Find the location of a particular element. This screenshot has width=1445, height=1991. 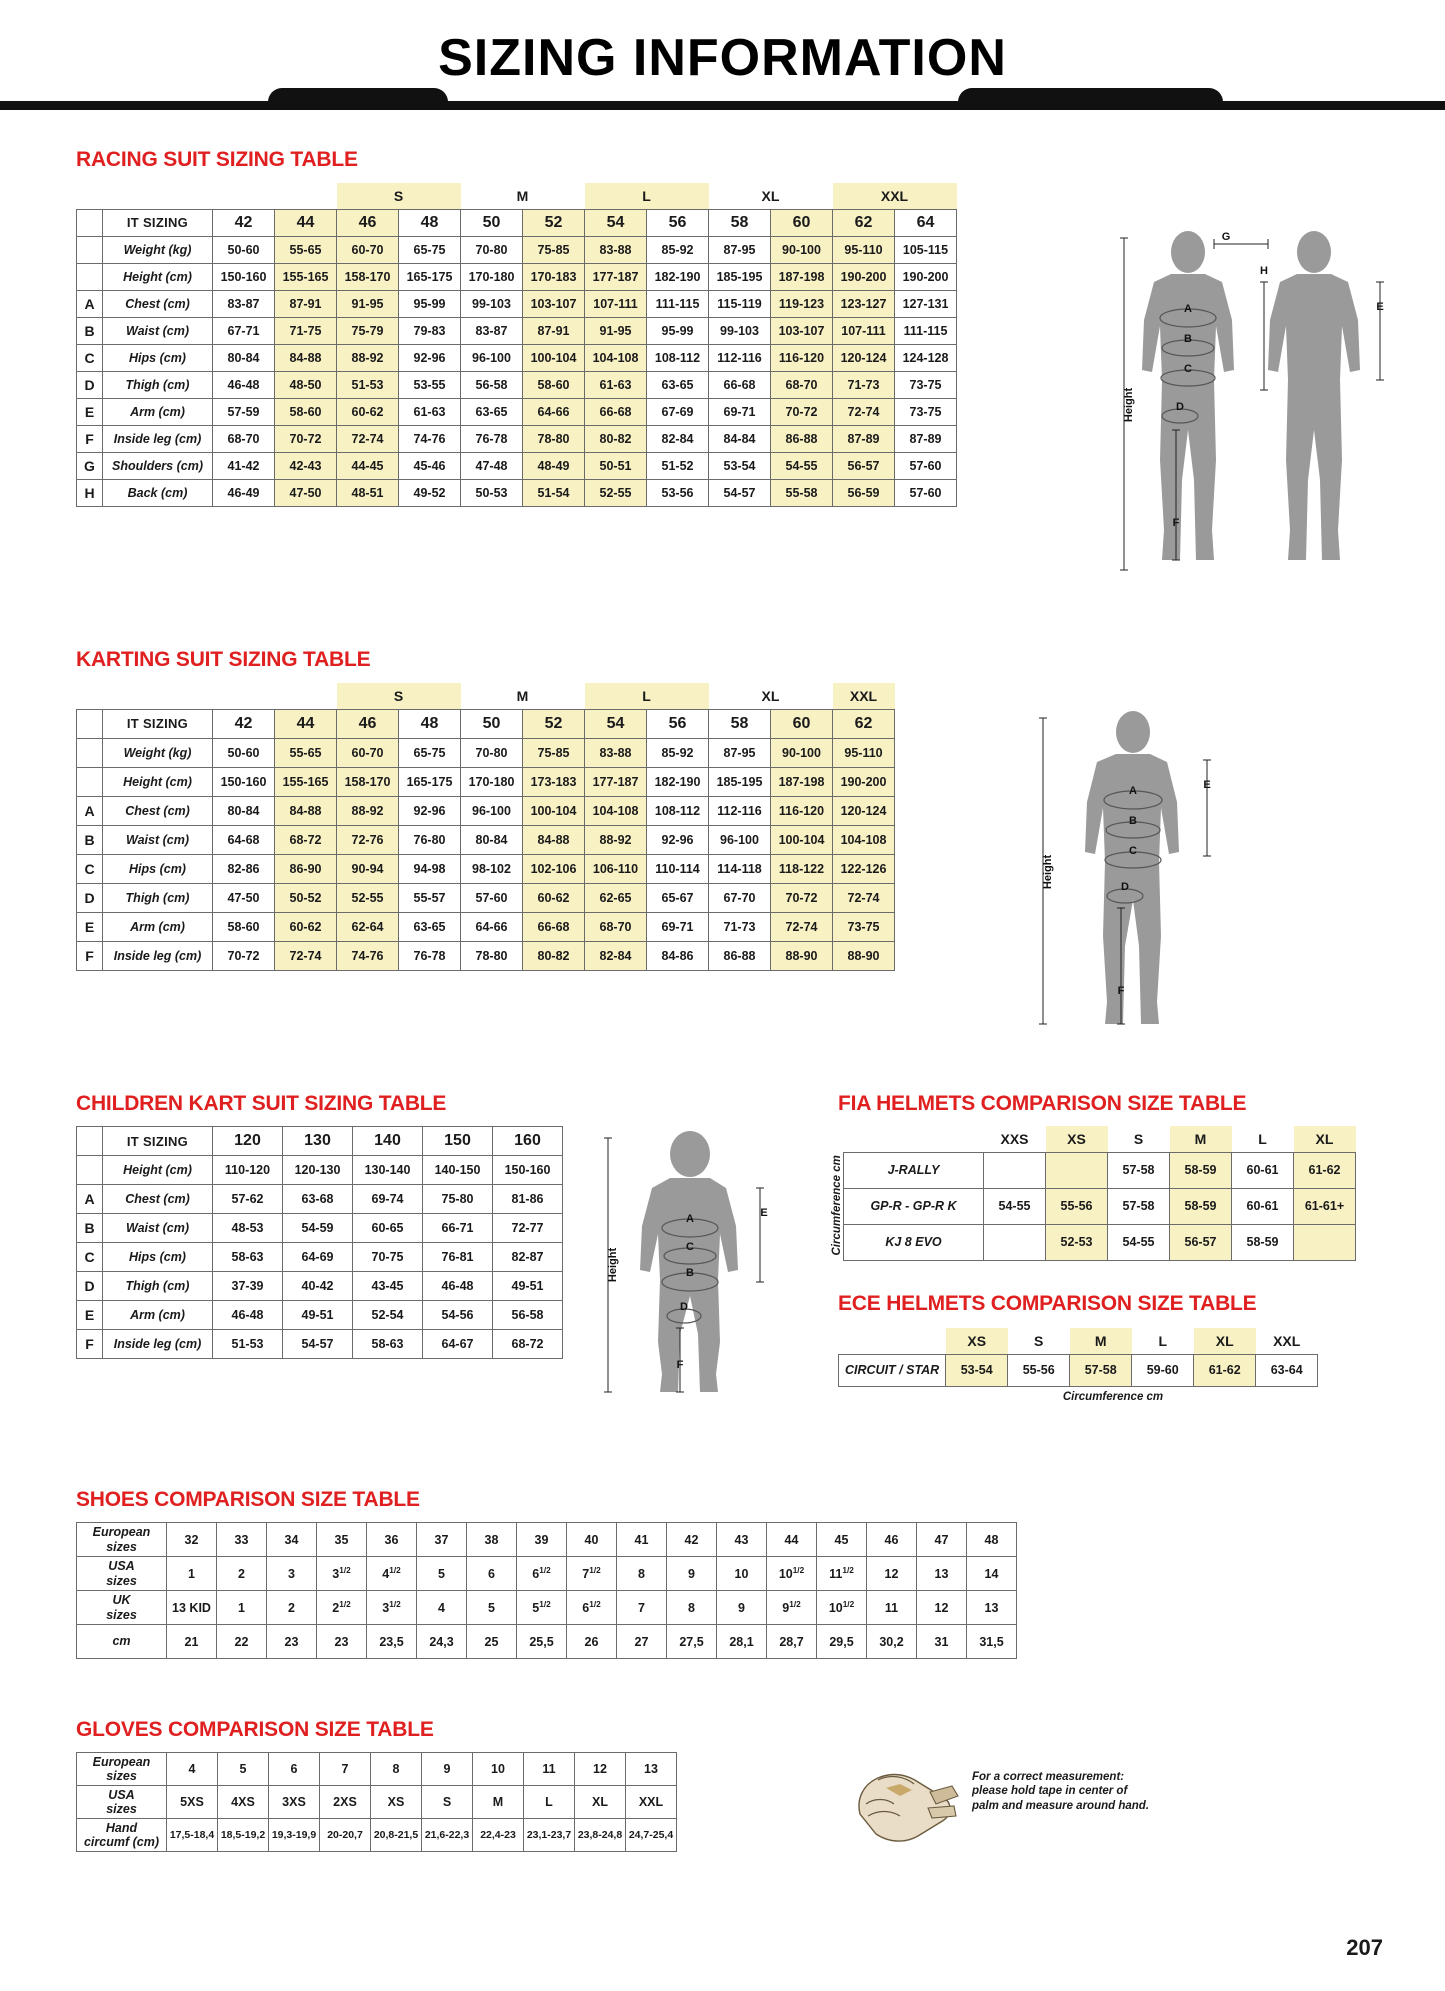

measurement-cell: 66-71 is located at coordinates (457, 1228).